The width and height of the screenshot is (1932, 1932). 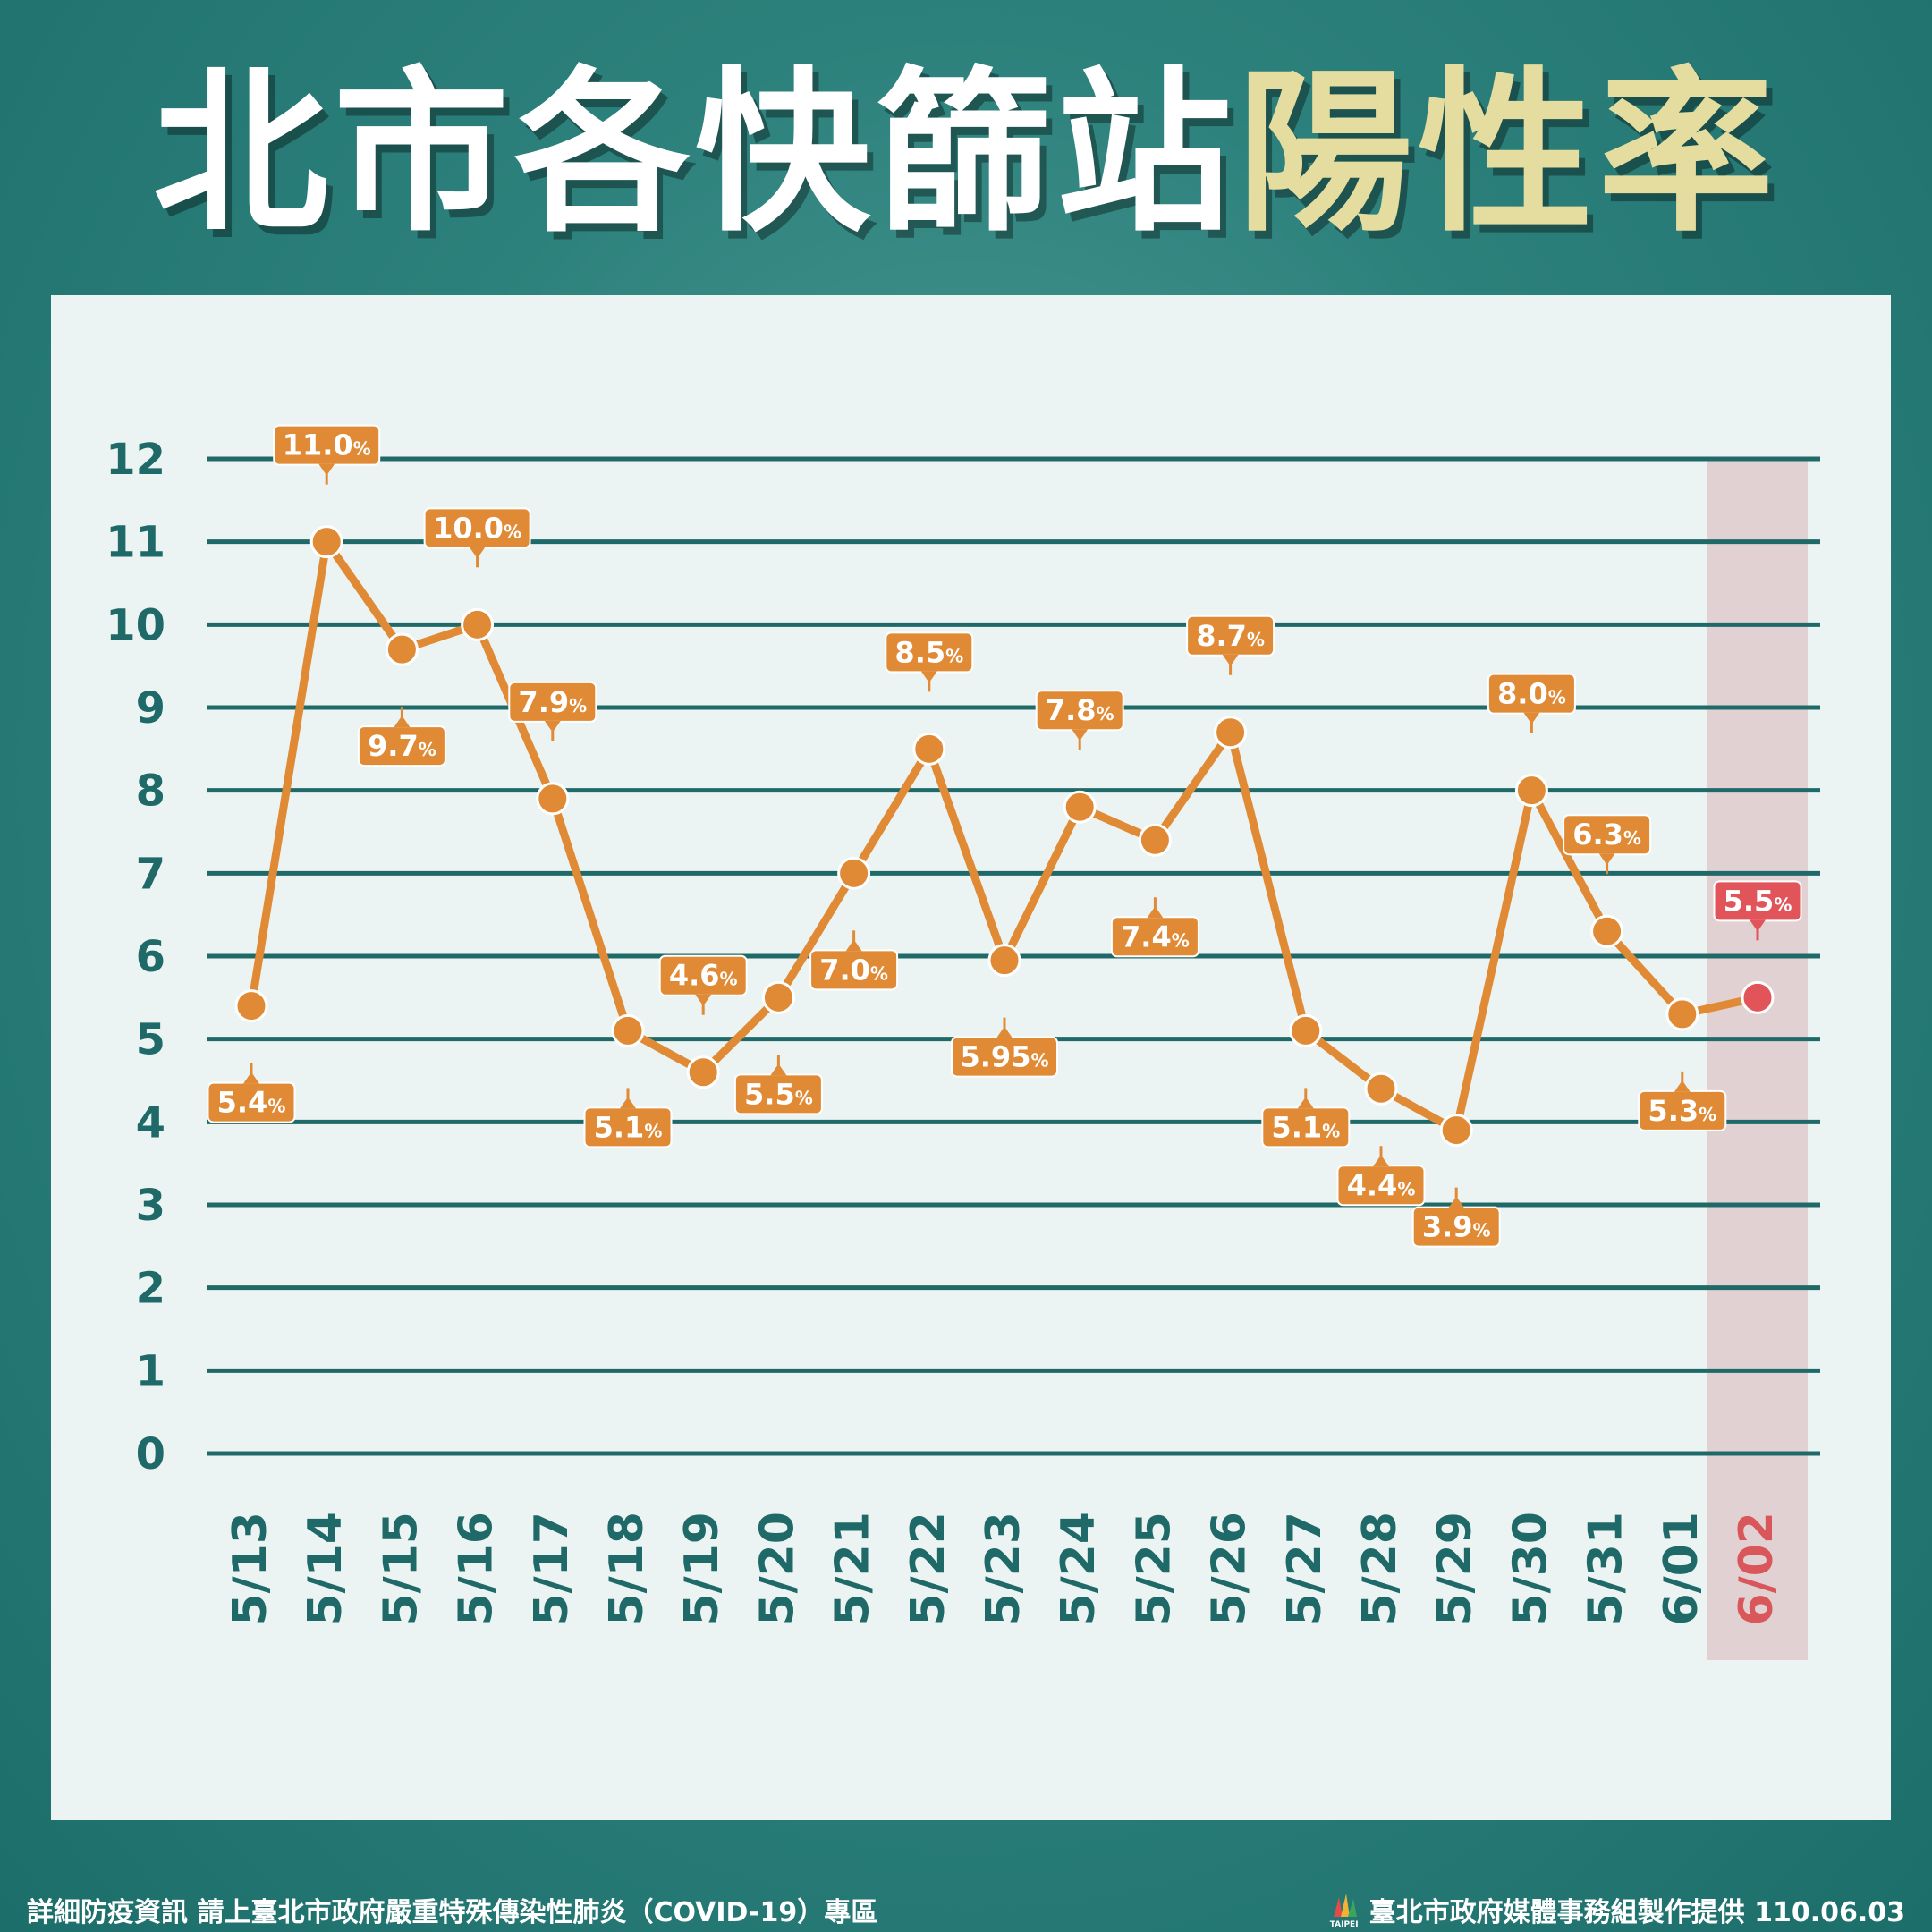 What do you see at coordinates (1003, 1569) in the screenshot?
I see `x-tick-label: 5/23` at bounding box center [1003, 1569].